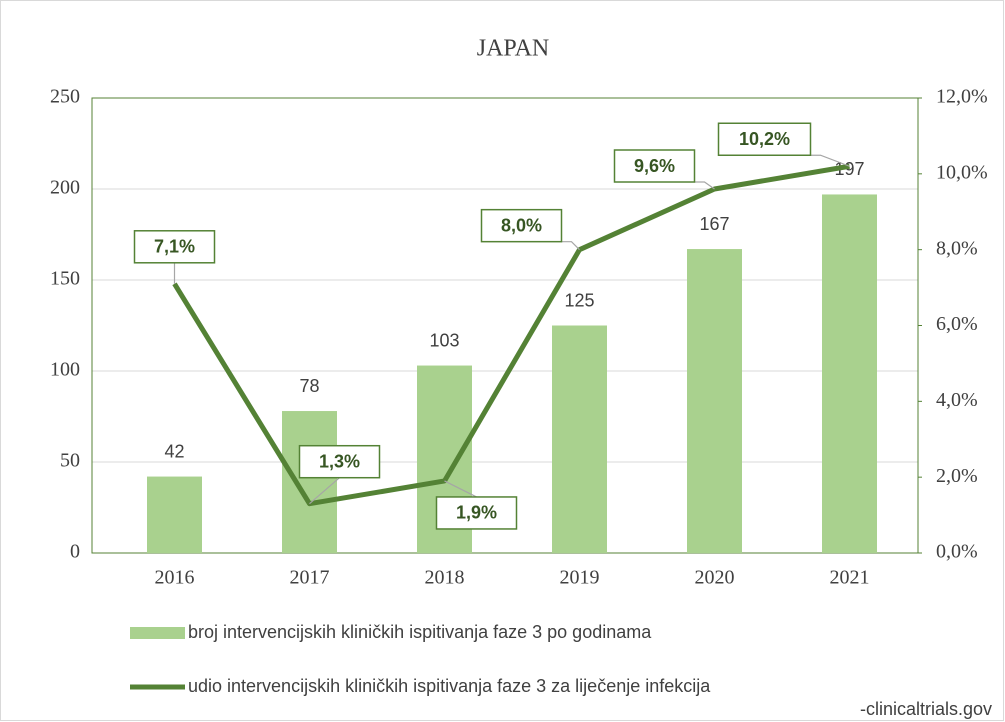 The height and width of the screenshot is (722, 1005). What do you see at coordinates (75, 552) in the screenshot?
I see `y-tick-label: 0` at bounding box center [75, 552].